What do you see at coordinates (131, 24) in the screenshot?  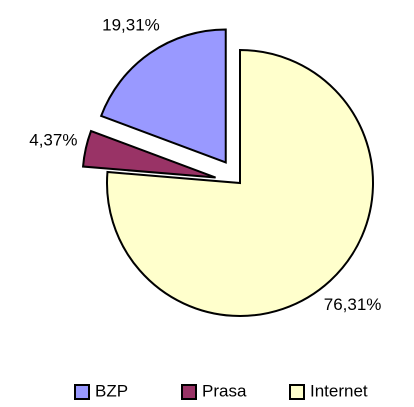 I see `data-label: 19,31%` at bounding box center [131, 24].